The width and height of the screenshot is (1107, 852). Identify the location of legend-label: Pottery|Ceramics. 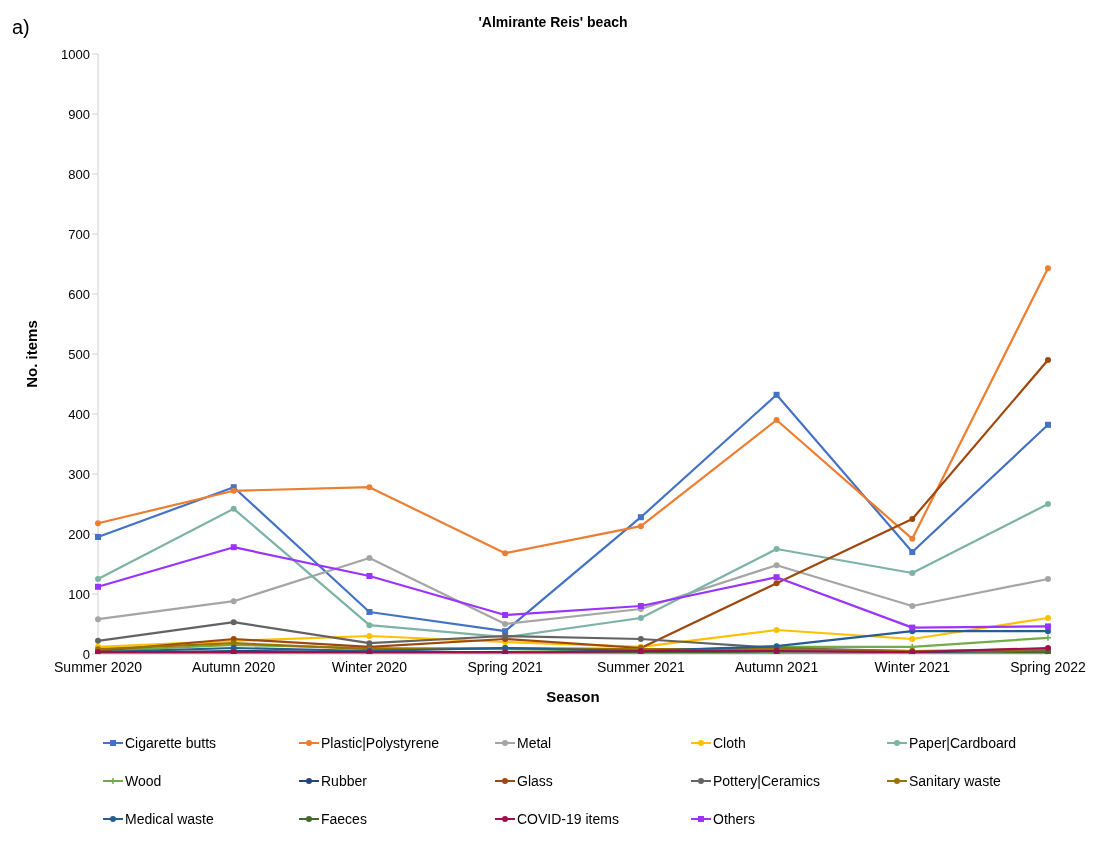
(767, 781).